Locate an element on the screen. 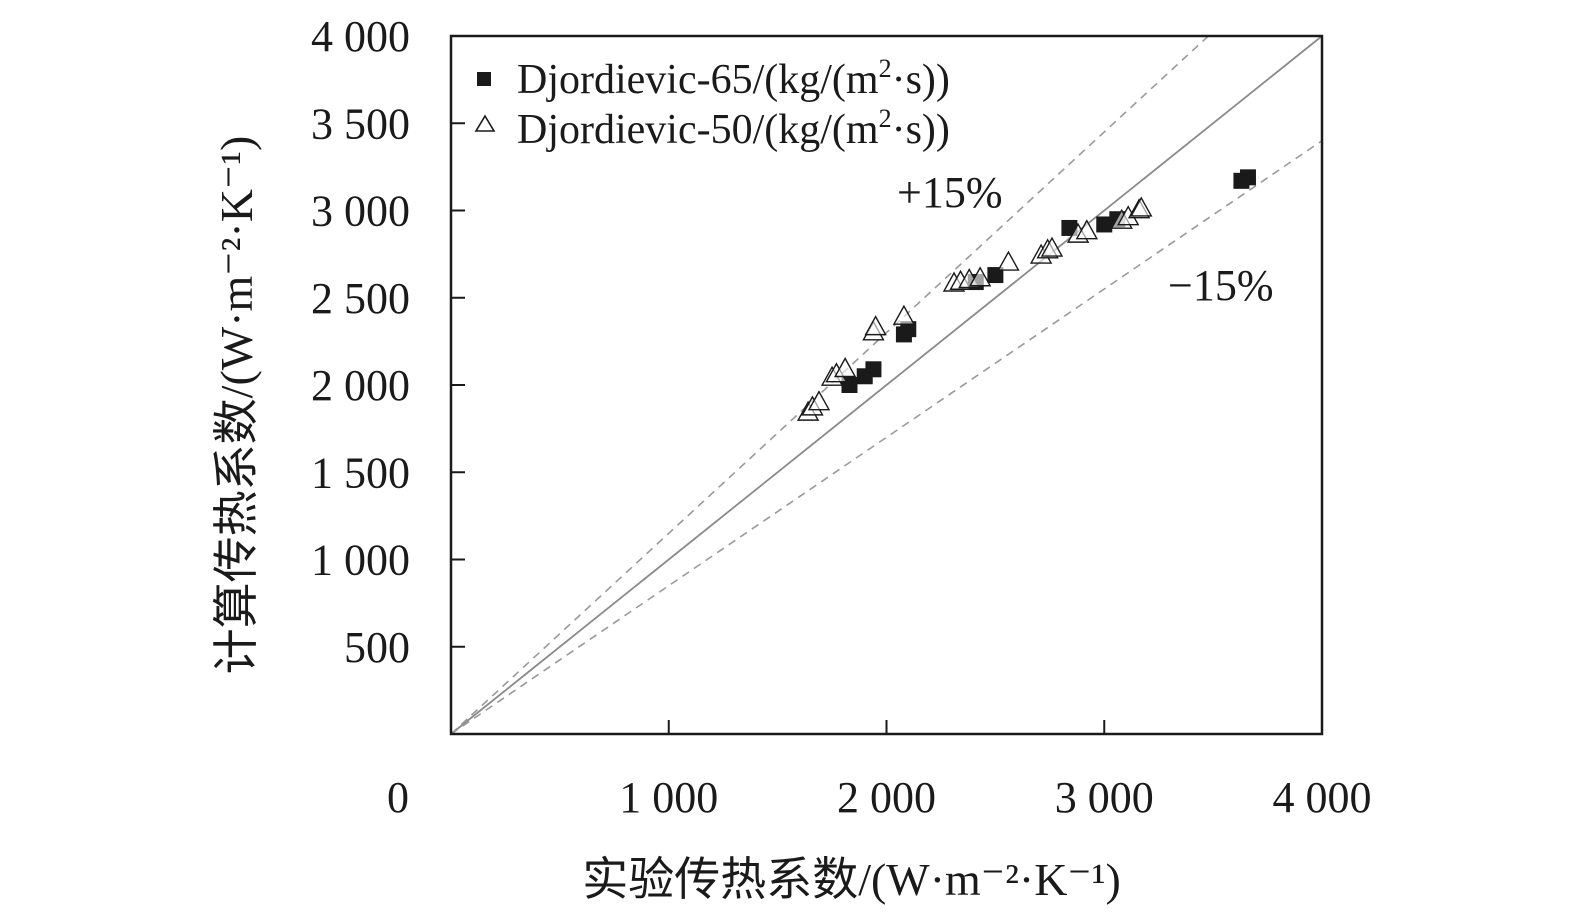  y-tick-label: 1 500 is located at coordinates (360, 472).